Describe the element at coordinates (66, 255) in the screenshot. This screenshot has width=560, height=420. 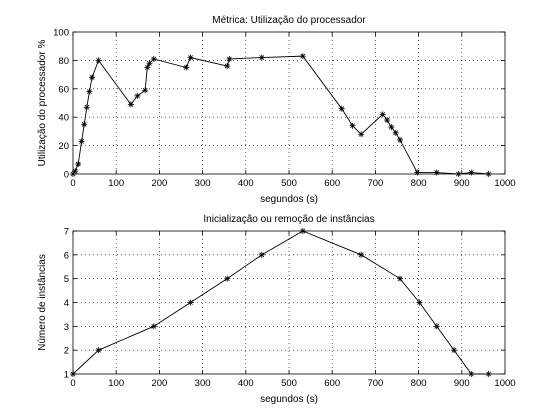
I see `y-tick-label: 6` at that location.